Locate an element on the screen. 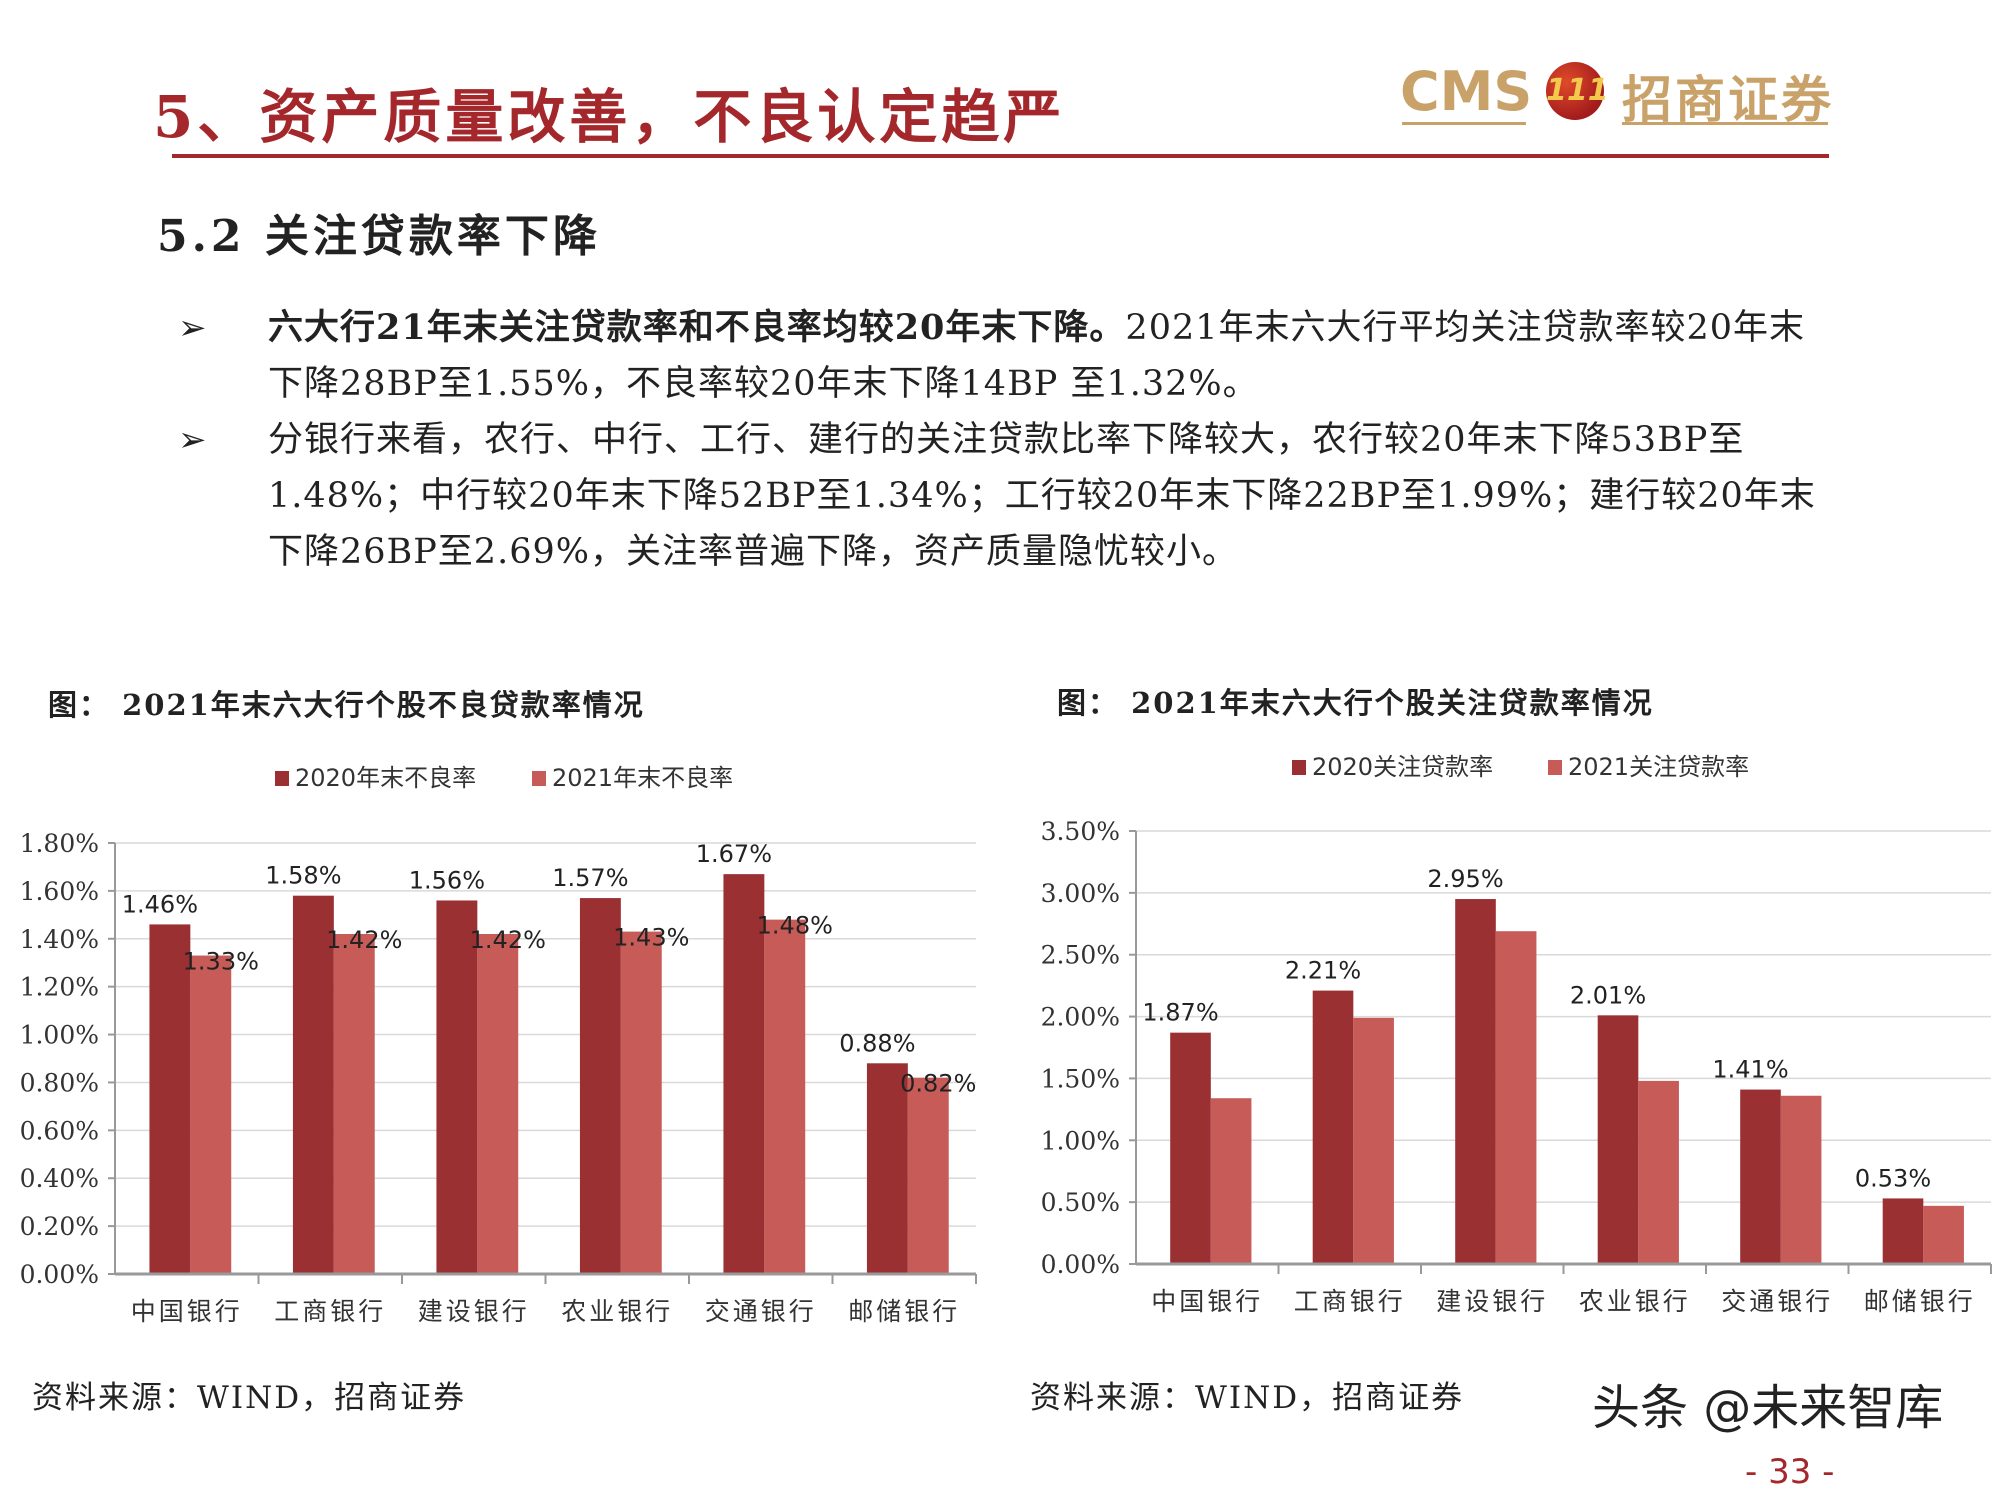  data-label: 1.57% is located at coordinates (590, 878).